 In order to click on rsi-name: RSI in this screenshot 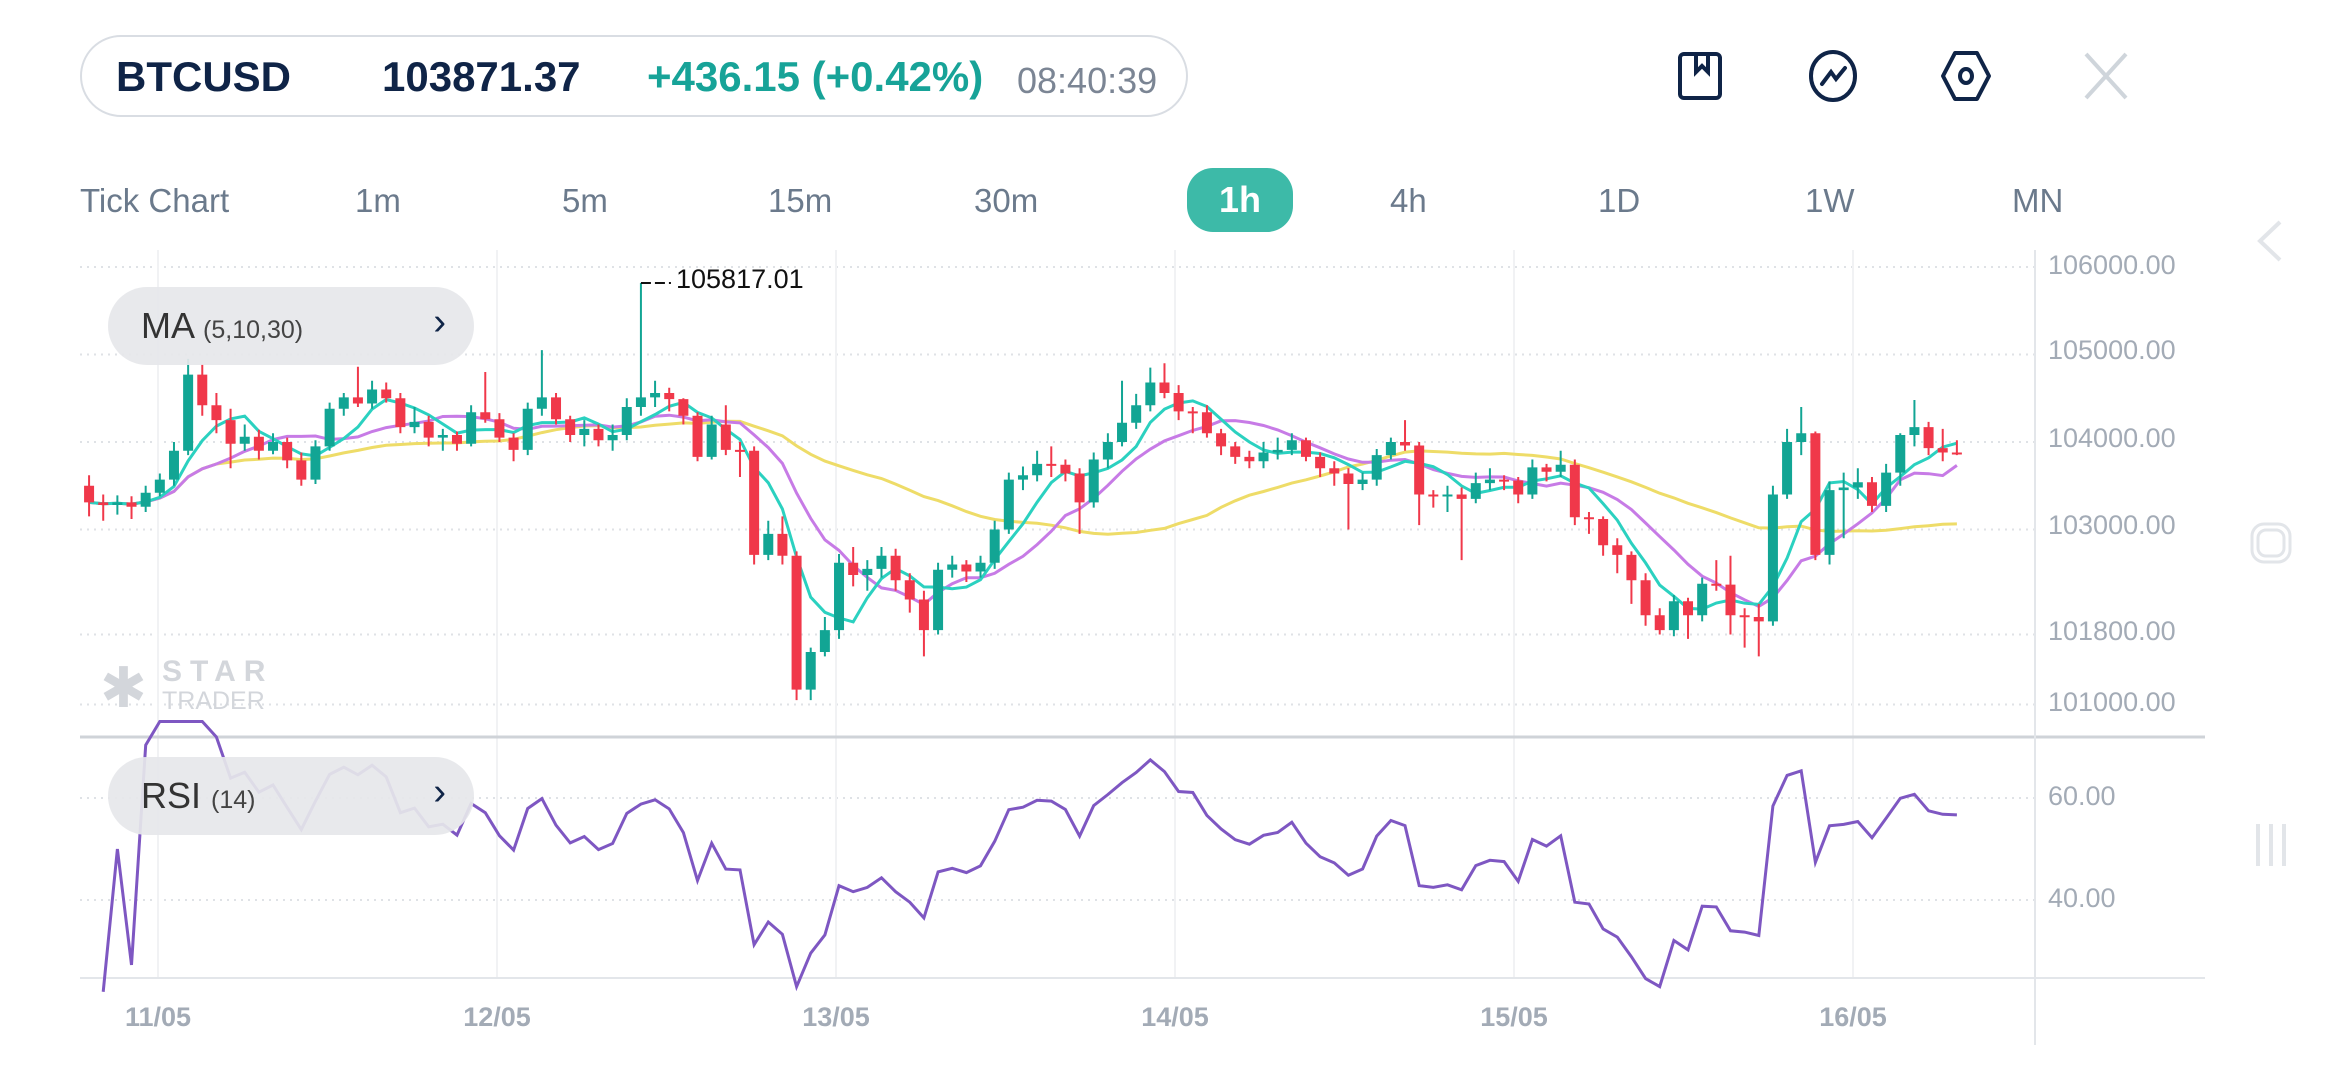, I will do `click(171, 795)`.